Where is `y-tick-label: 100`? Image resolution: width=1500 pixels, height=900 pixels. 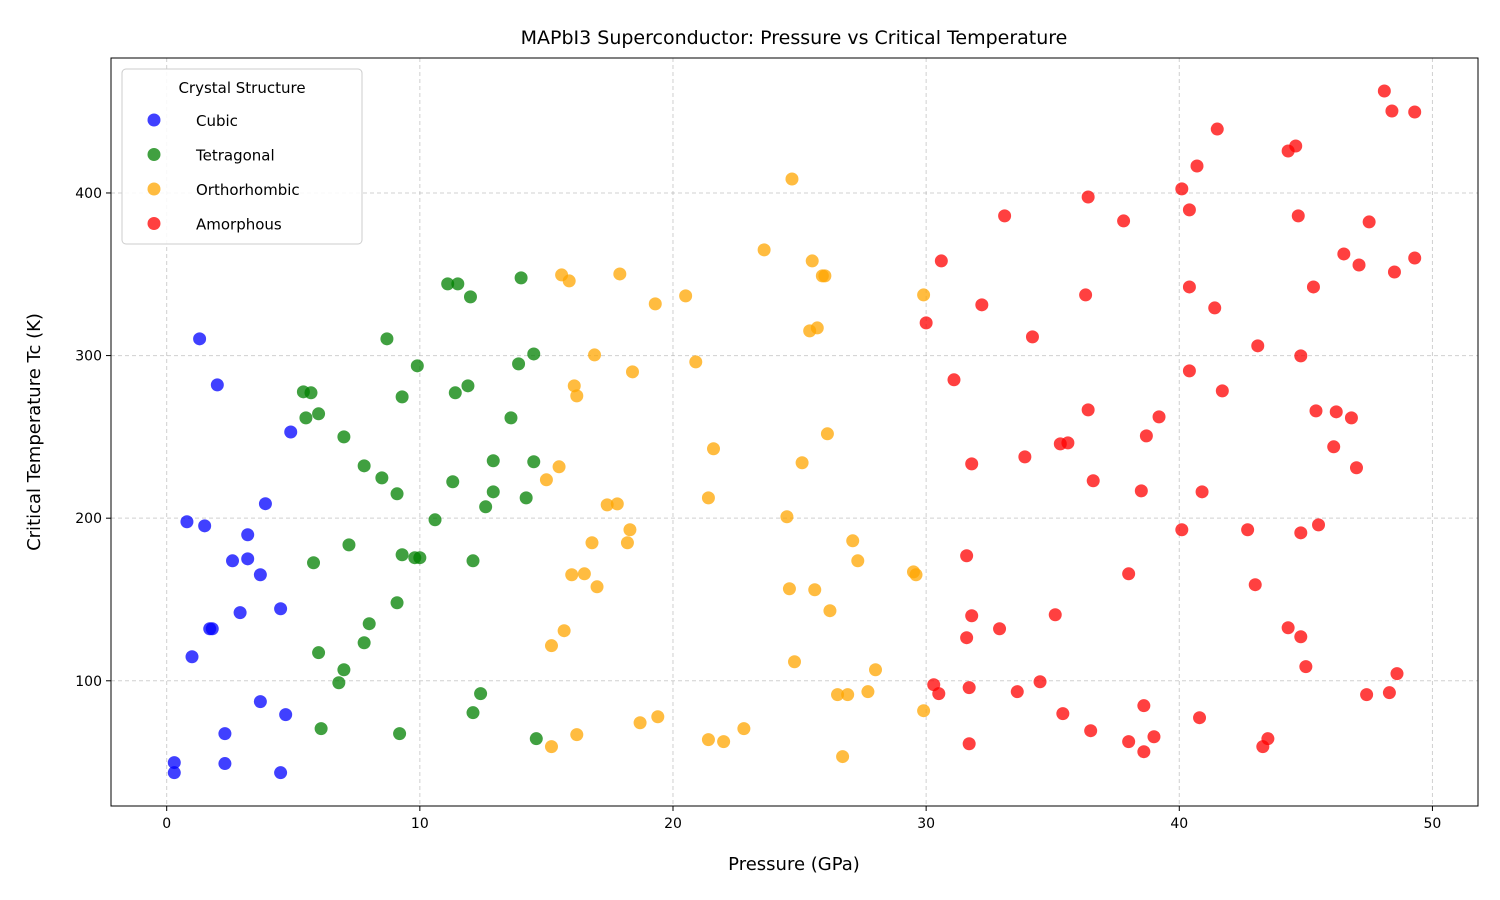 y-tick-label: 100 is located at coordinates (88, 682).